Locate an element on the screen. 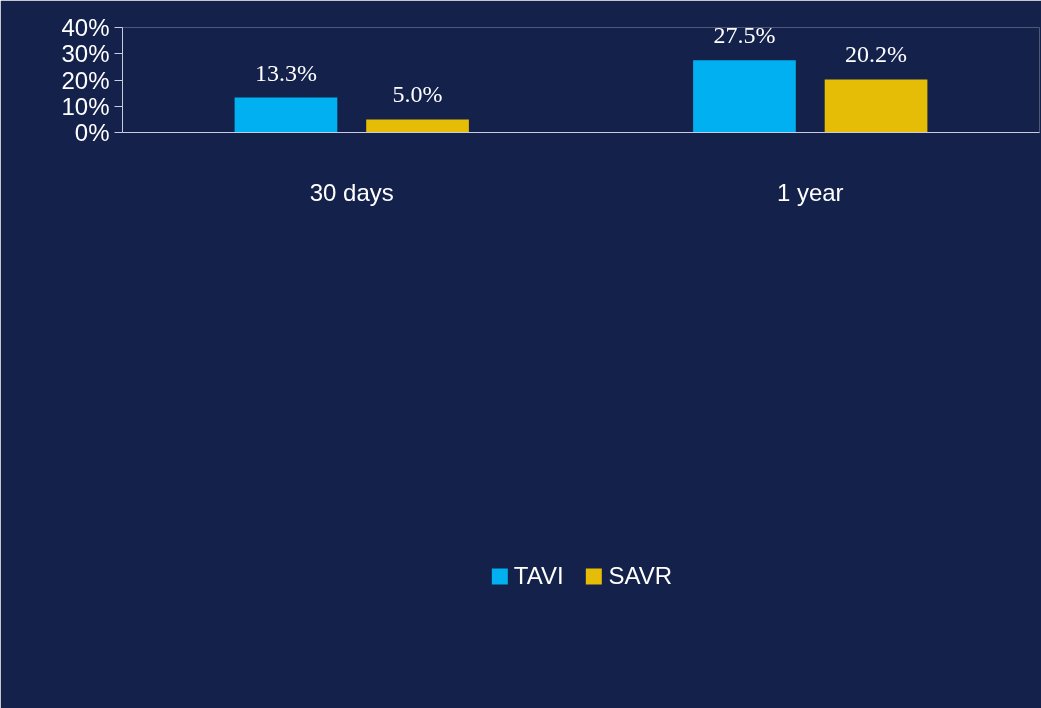 The width and height of the screenshot is (1041, 708). y-tick-label: 20% is located at coordinates (85, 80).